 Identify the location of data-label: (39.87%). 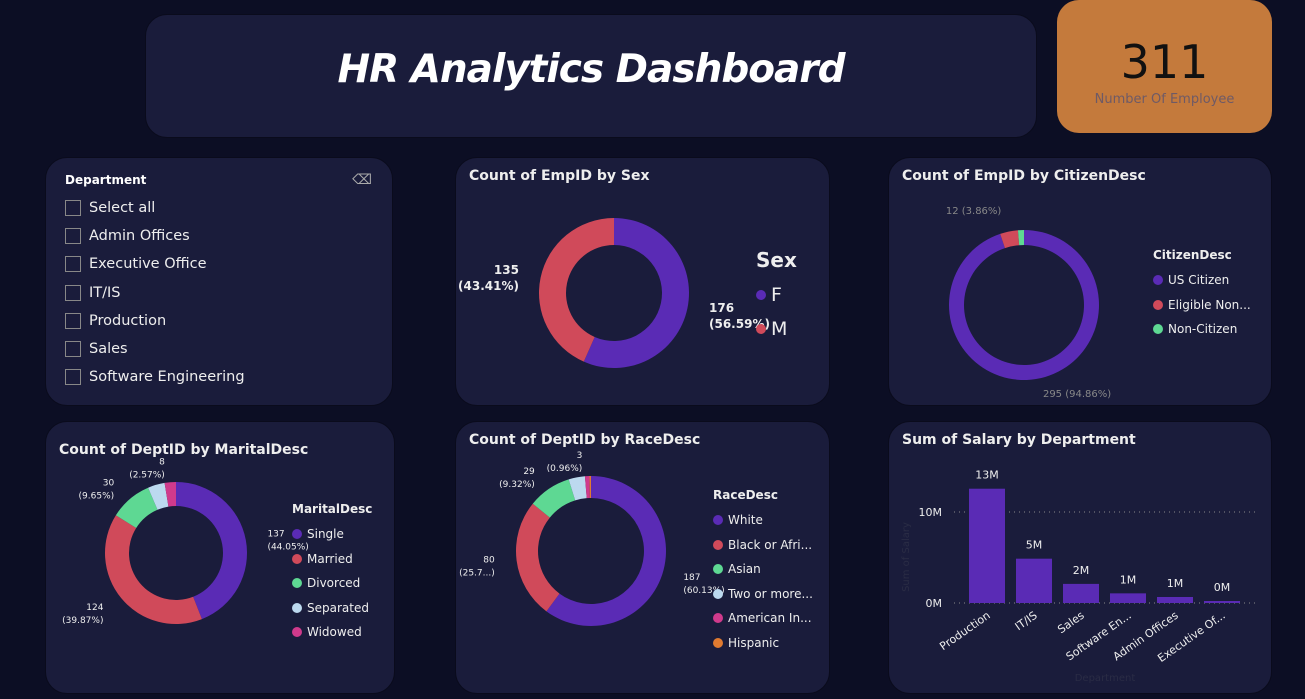
(82, 621).